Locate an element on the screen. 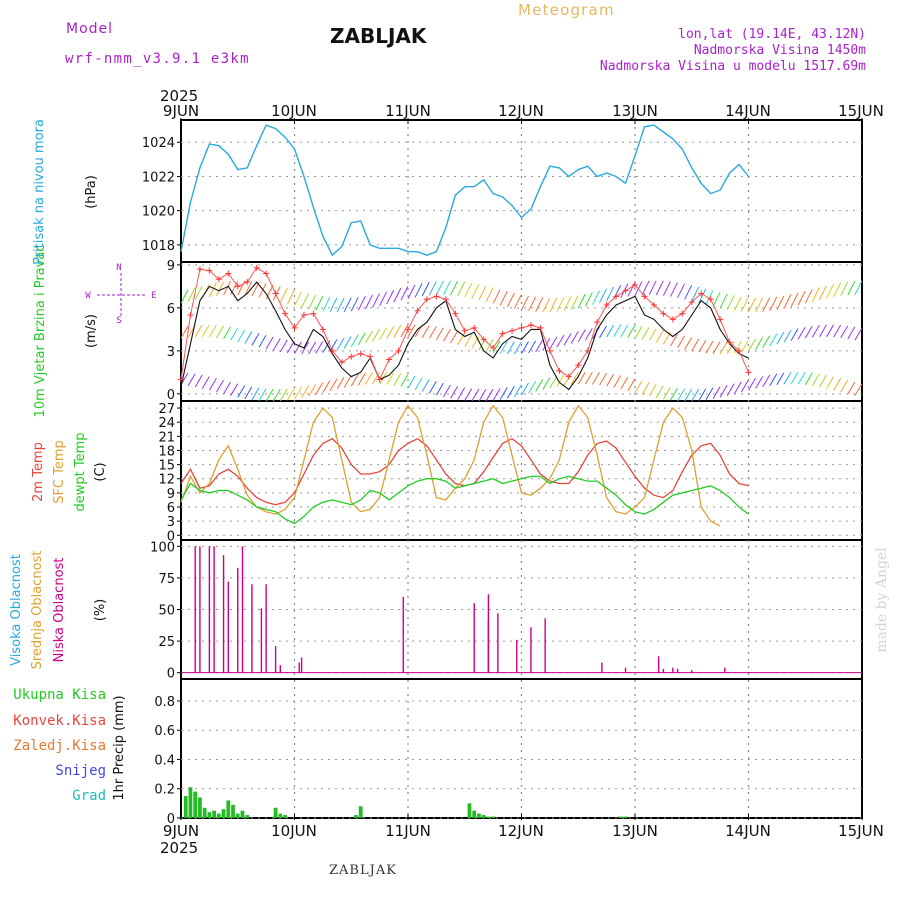 This screenshot has height=900, width=900. cloud-label-mid: Srednja Oblacnost is located at coordinates (37, 610).